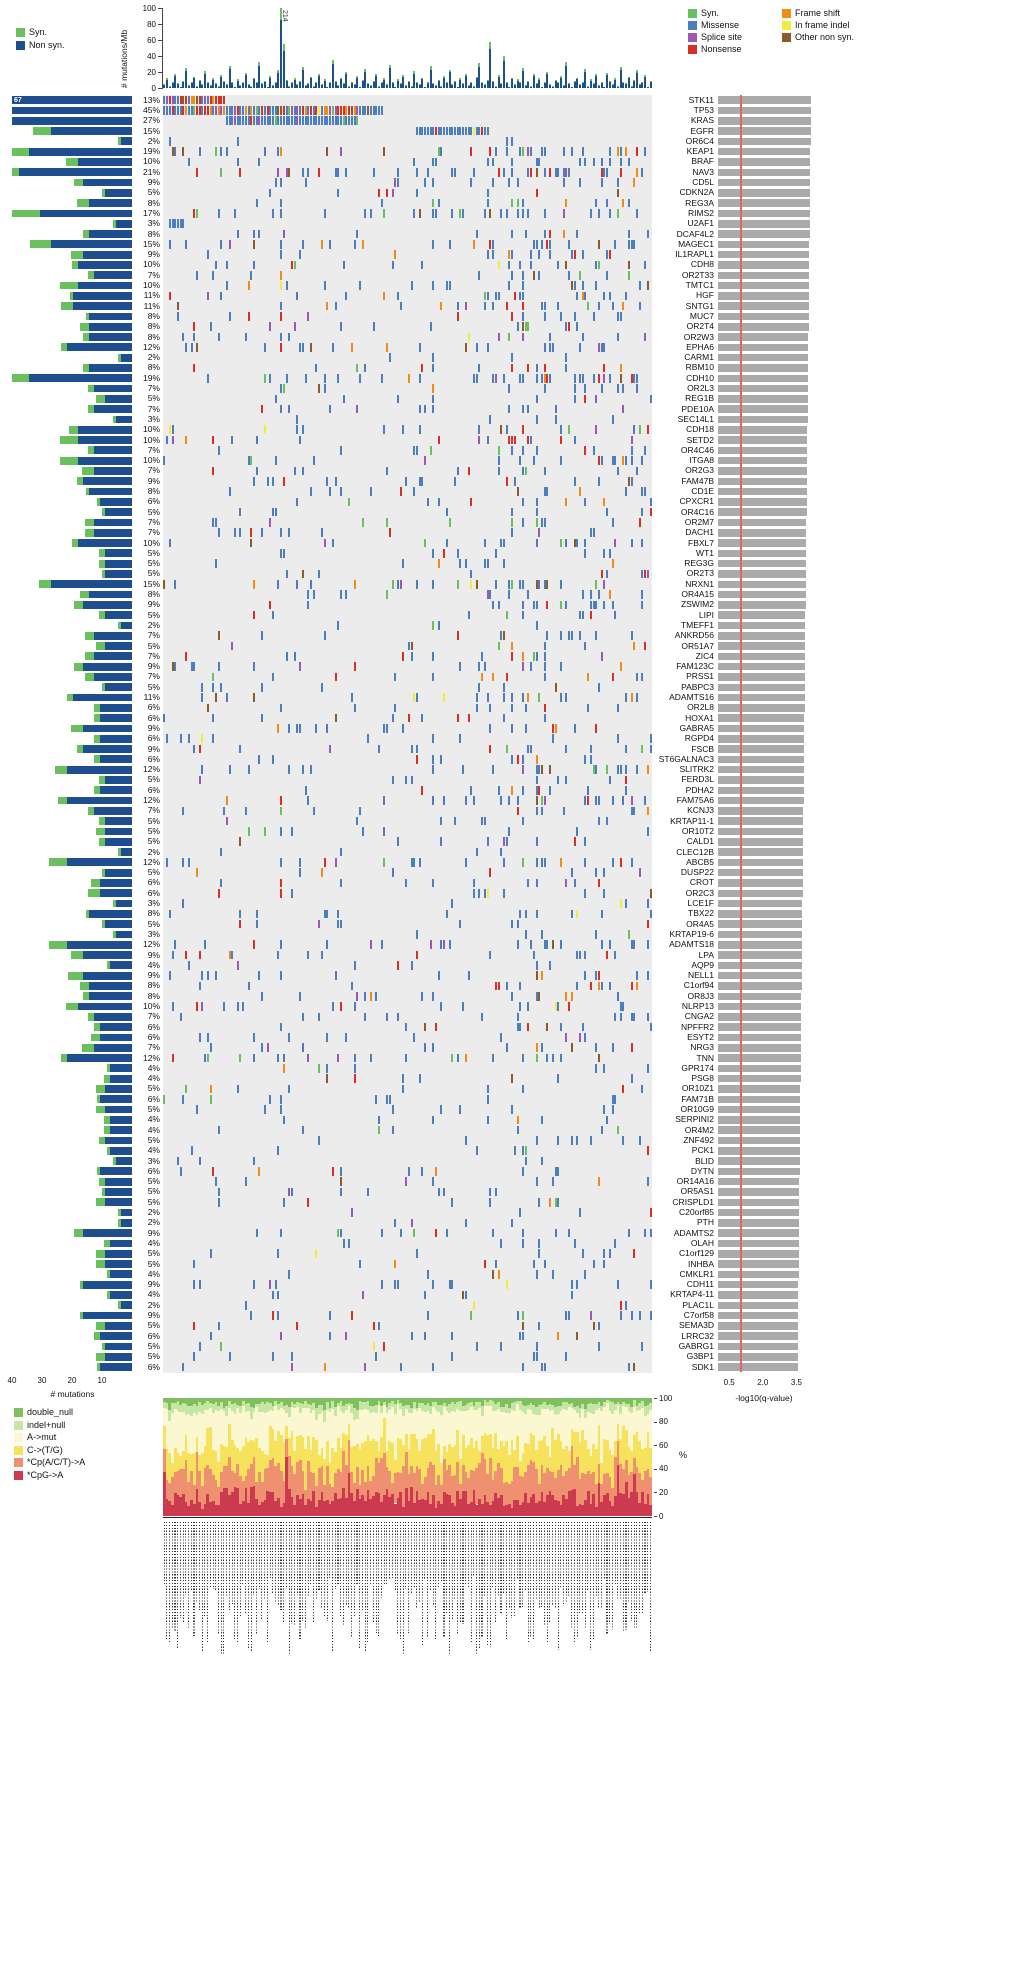 The height and width of the screenshot is (1967, 1020). Describe the element at coordinates (153, 367) in the screenshot. I see `gene-percent-label: 8%` at that location.